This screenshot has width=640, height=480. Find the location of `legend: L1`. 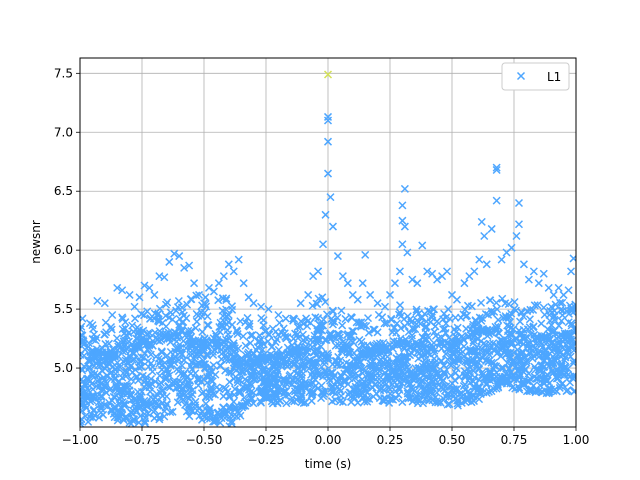

legend: L1 is located at coordinates (535, 76).